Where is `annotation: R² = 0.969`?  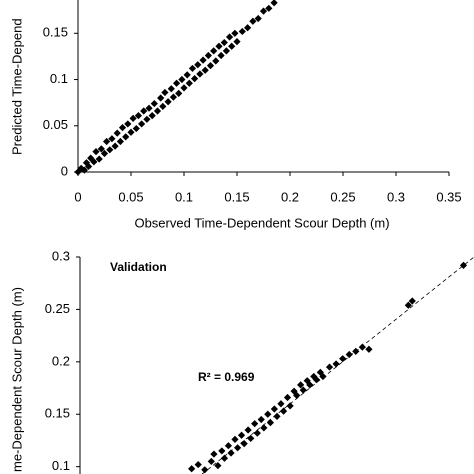
annotation: R² = 0.969 is located at coordinates (226, 377).